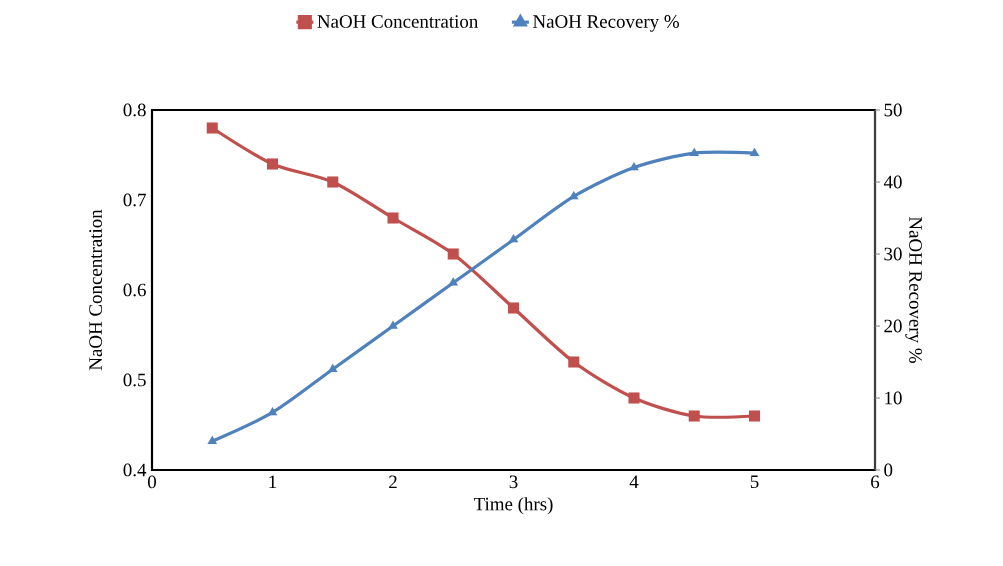 This screenshot has width=1003, height=566. I want to click on x-tick-label: 5, so click(754, 482).